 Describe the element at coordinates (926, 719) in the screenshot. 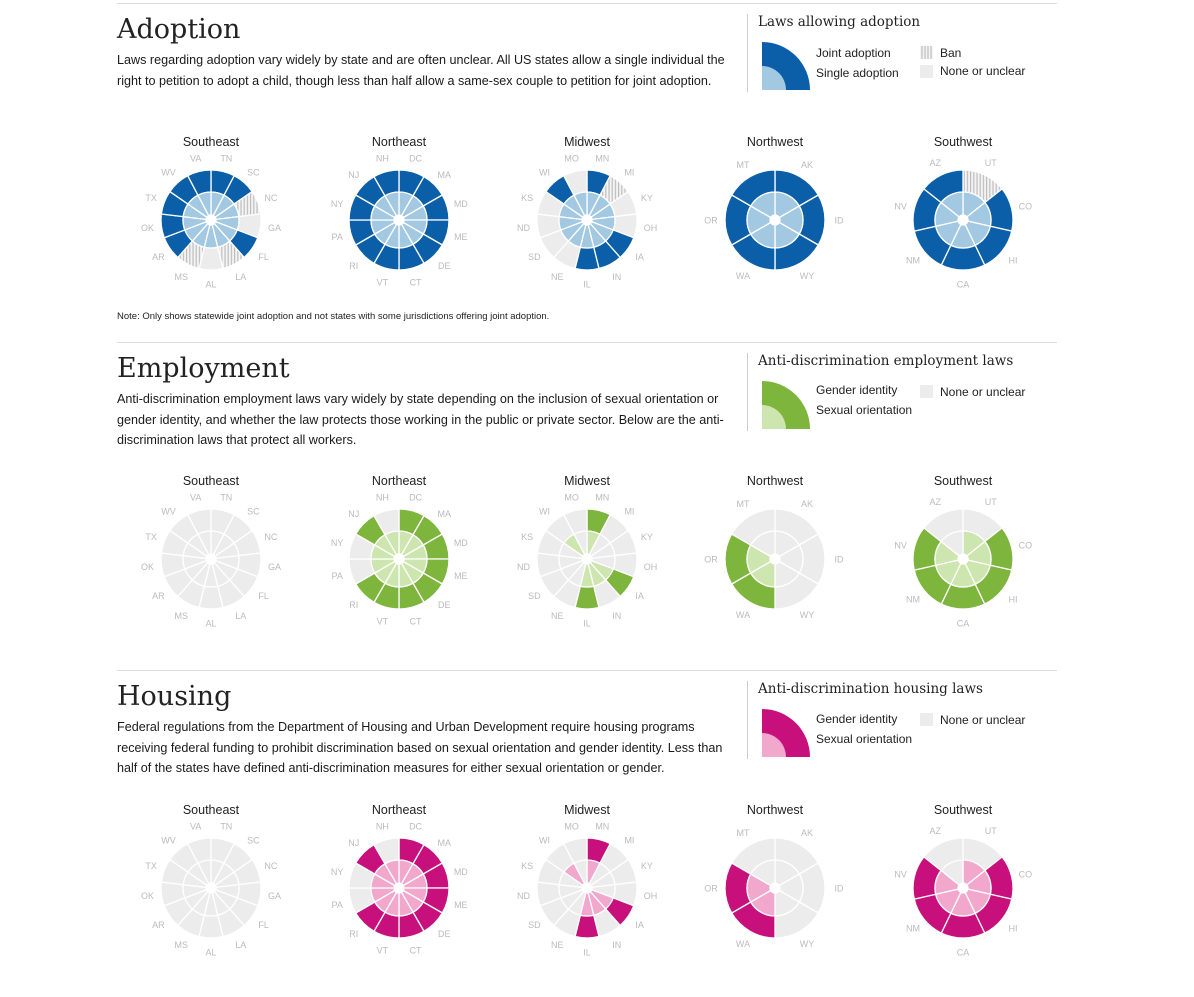

I see `legend-none-swatch` at that location.